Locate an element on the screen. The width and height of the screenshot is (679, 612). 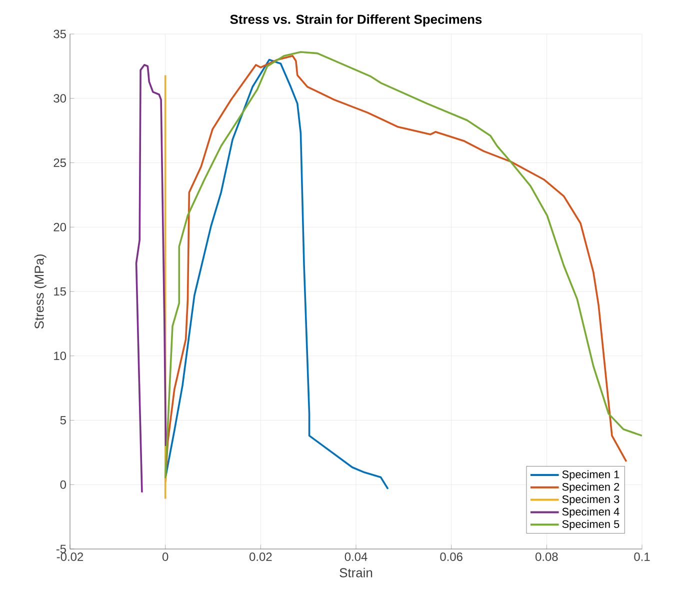
y-tick-label: 5 is located at coordinates (63, 420).